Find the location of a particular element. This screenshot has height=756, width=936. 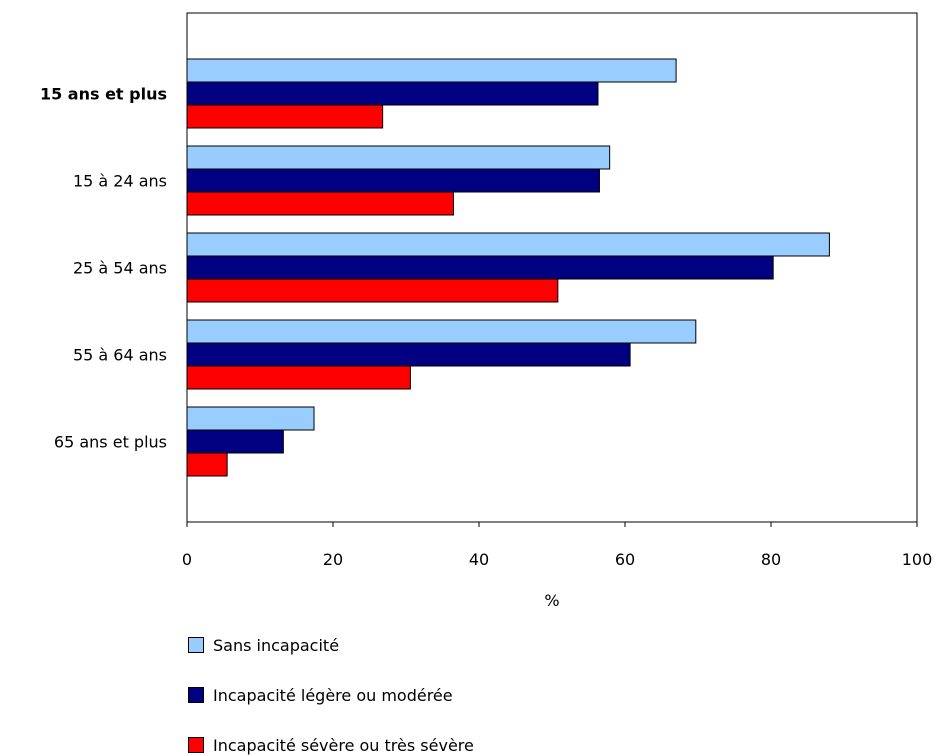

x-tick-label: 60 is located at coordinates (625, 559).